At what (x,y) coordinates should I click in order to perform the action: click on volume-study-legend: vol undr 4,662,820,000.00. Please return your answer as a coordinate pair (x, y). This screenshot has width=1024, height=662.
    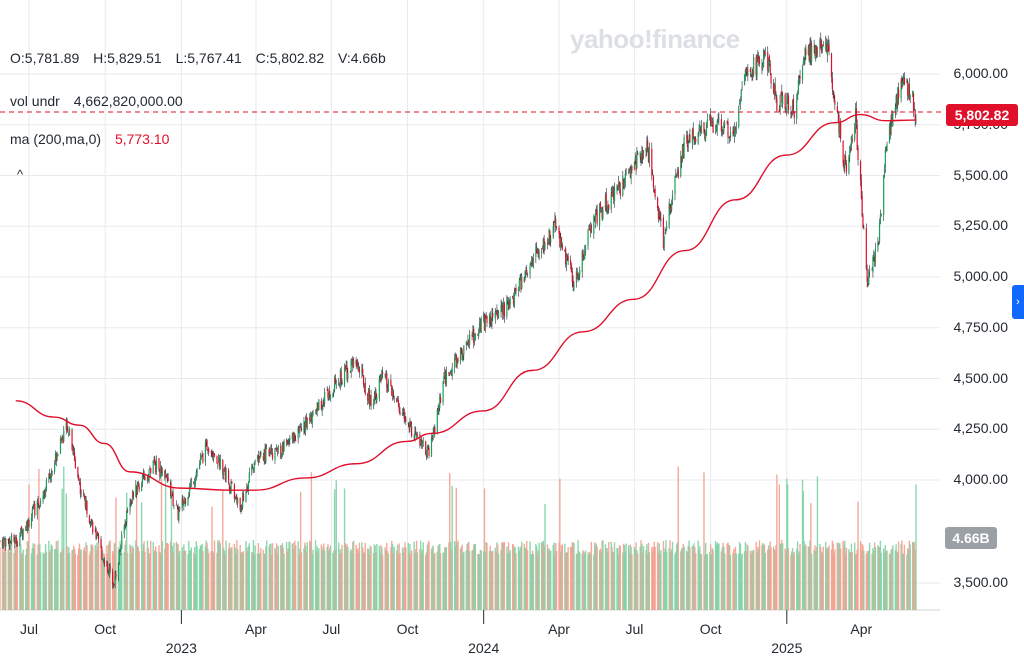
    Looking at the image, I should click on (101, 101).